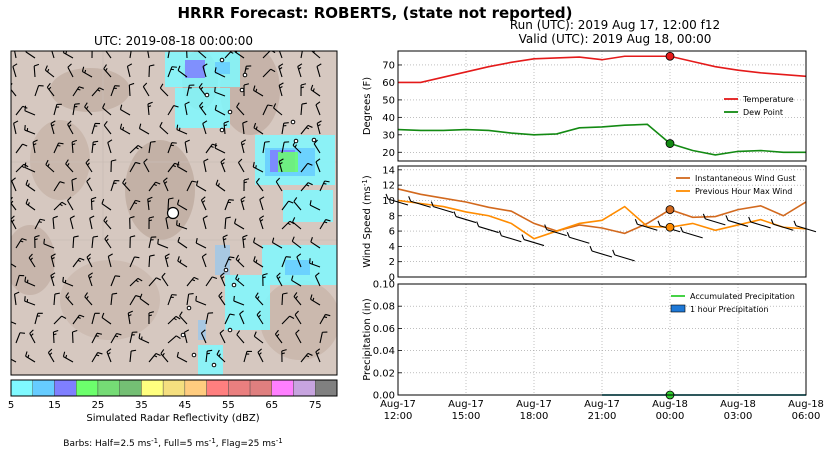 This screenshot has height=460, width=831. I want to click on legend-entry: Temperature, so click(768, 99).